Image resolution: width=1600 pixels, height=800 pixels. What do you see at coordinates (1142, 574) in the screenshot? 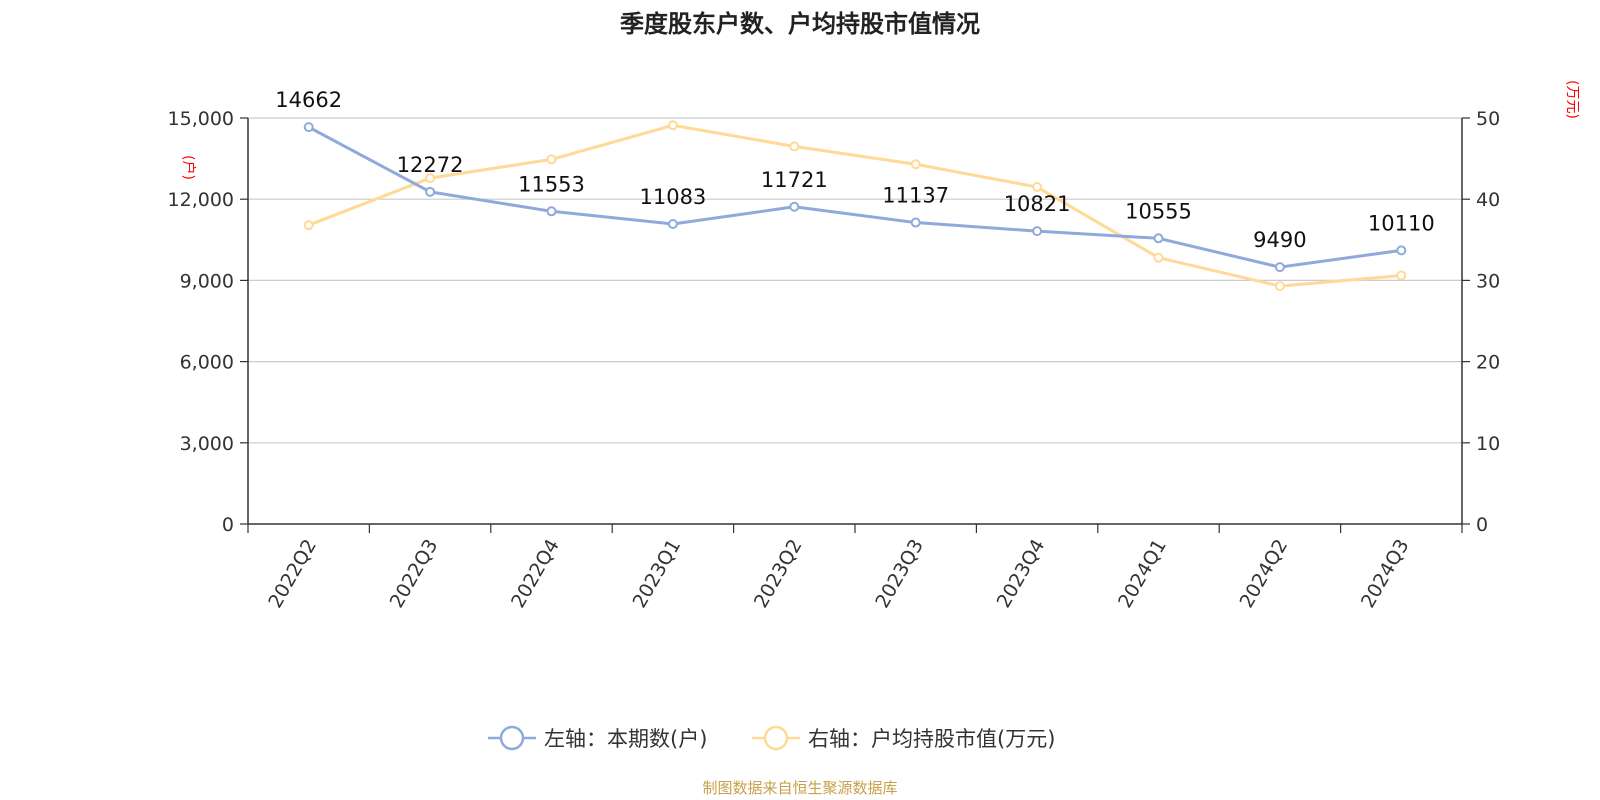
I see `x-tick-label: 2024Q1` at bounding box center [1142, 574].